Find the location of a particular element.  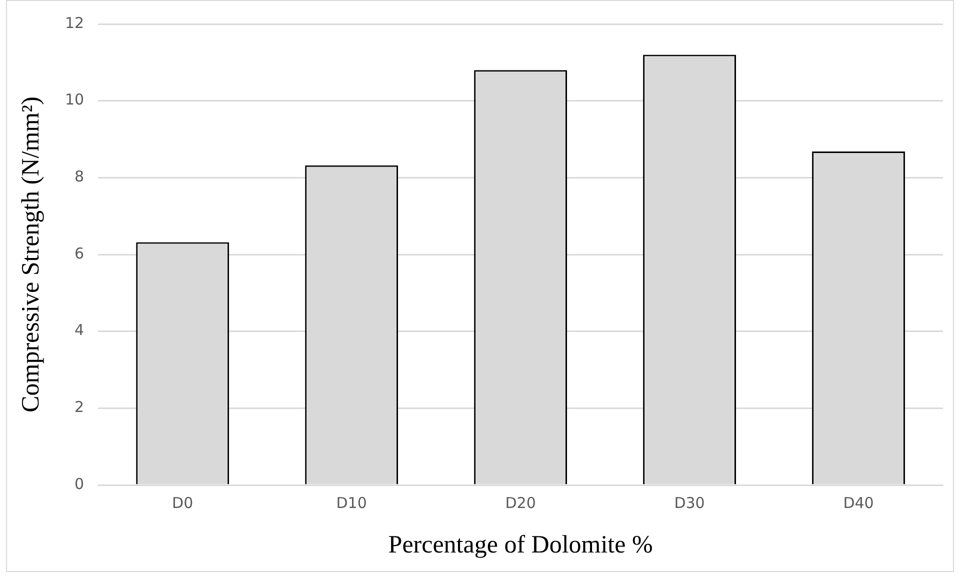

y-axis-title: Compressive Strength (N/mm²) is located at coordinates (31, 254).